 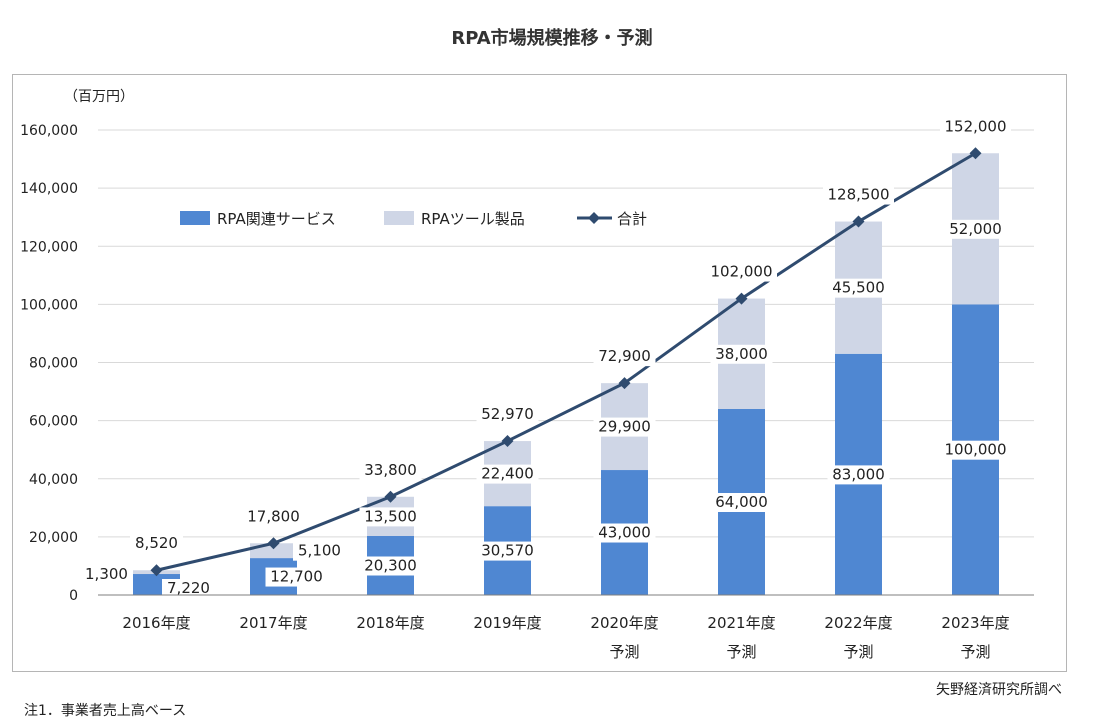 I want to click on services-label: 20,300, so click(x=390, y=566).